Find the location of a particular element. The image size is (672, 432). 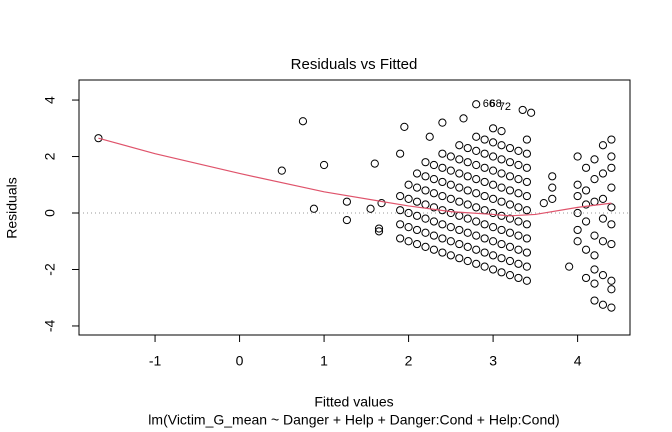

x-tick-label: -1 is located at coordinates (155, 361).